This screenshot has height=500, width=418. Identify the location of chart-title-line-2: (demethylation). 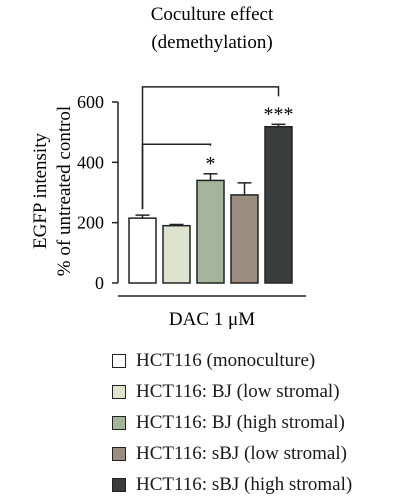
(211, 42).